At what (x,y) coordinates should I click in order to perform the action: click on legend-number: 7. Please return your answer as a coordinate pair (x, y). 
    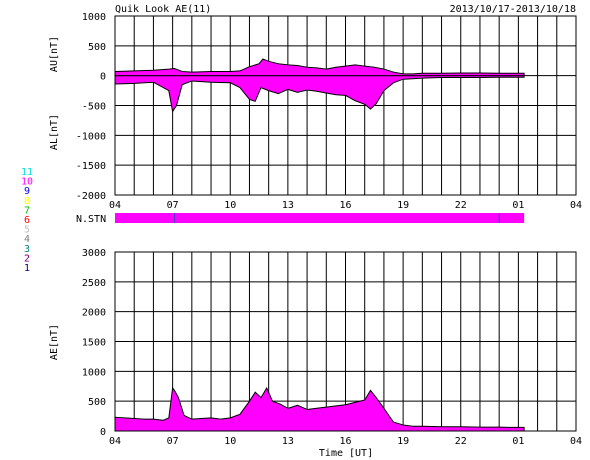
    Looking at the image, I should click on (27, 210).